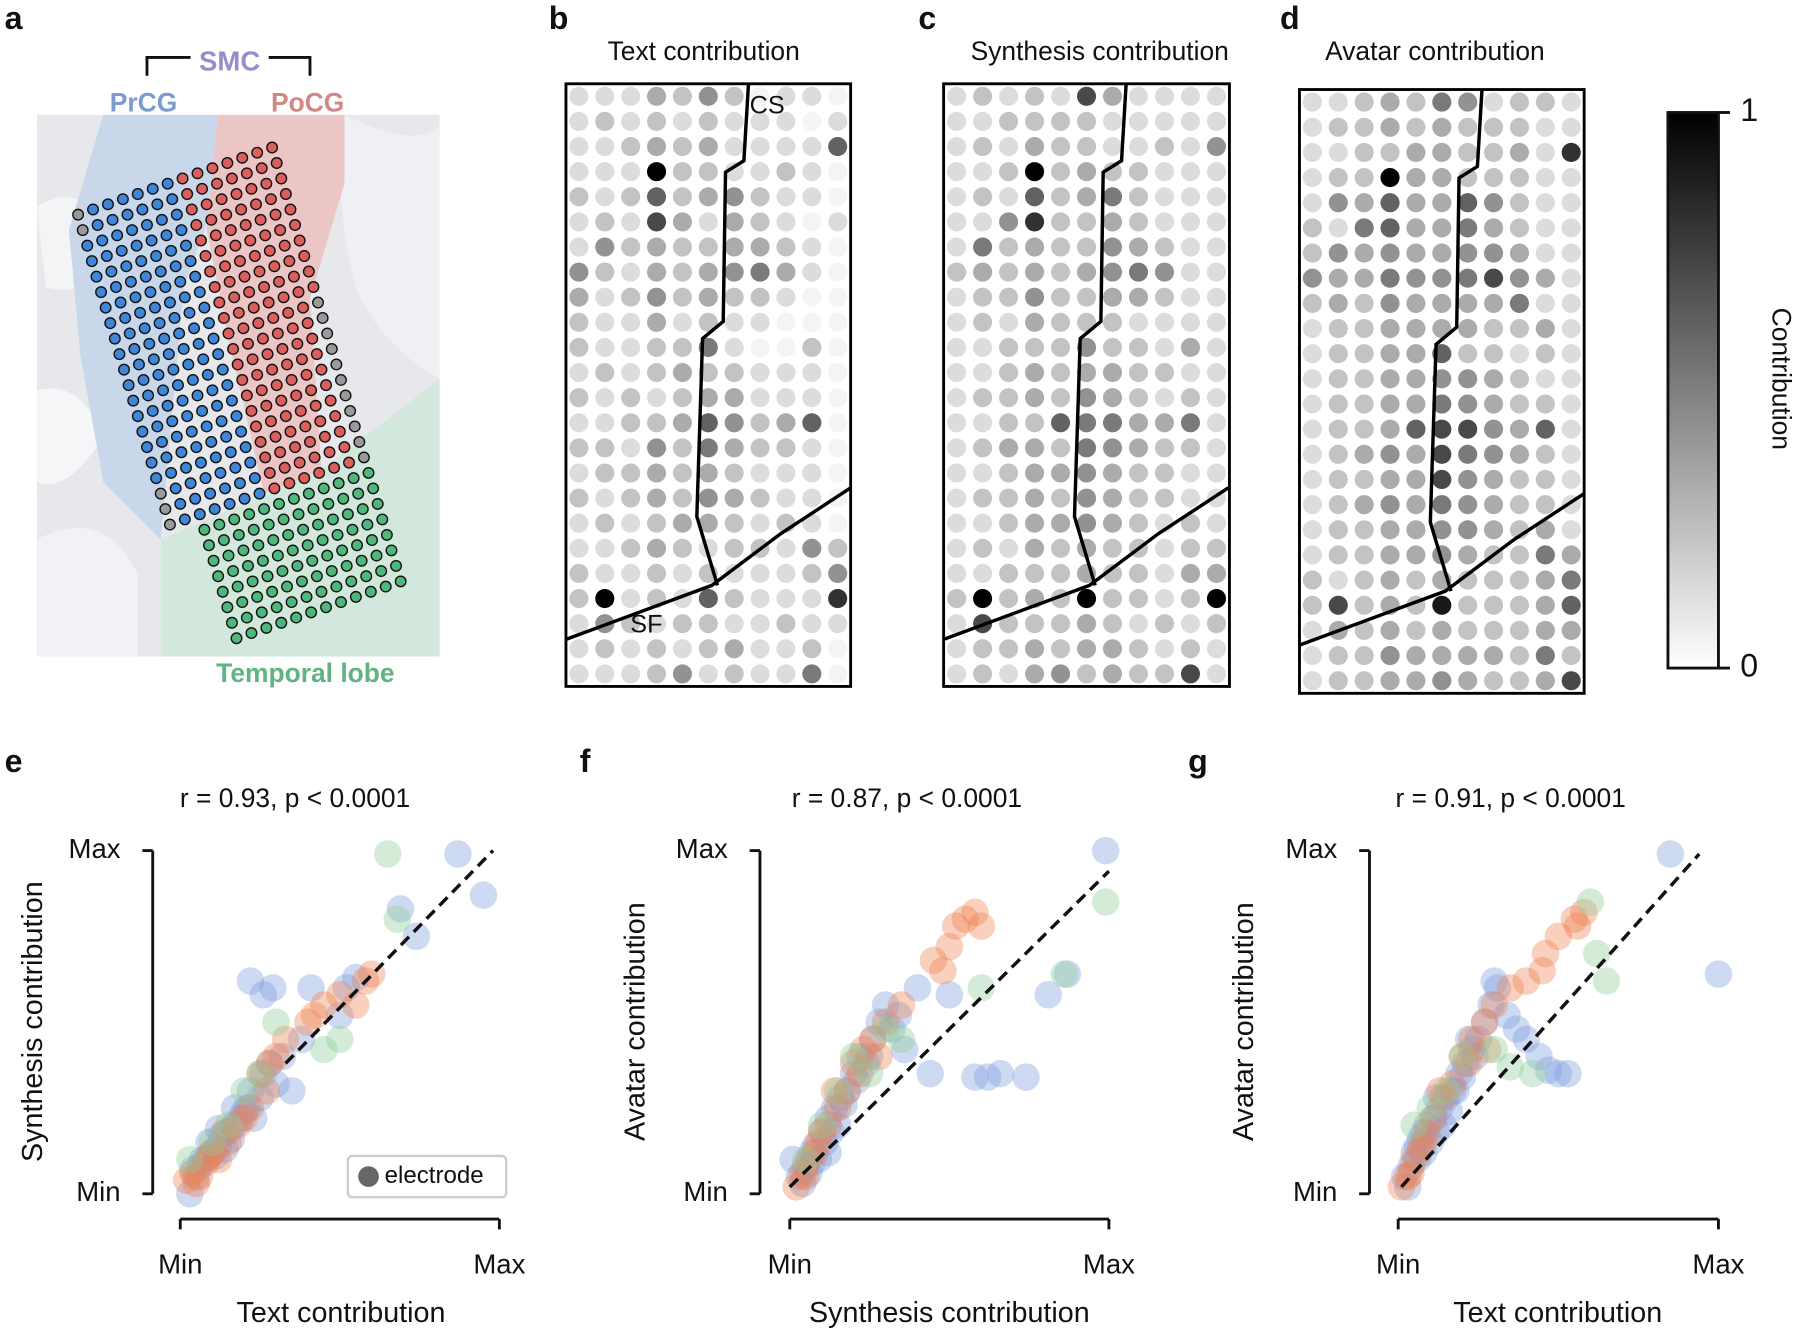 This screenshot has height=1335, width=1800. I want to click on y-tick-label: Min, so click(1315, 1191).